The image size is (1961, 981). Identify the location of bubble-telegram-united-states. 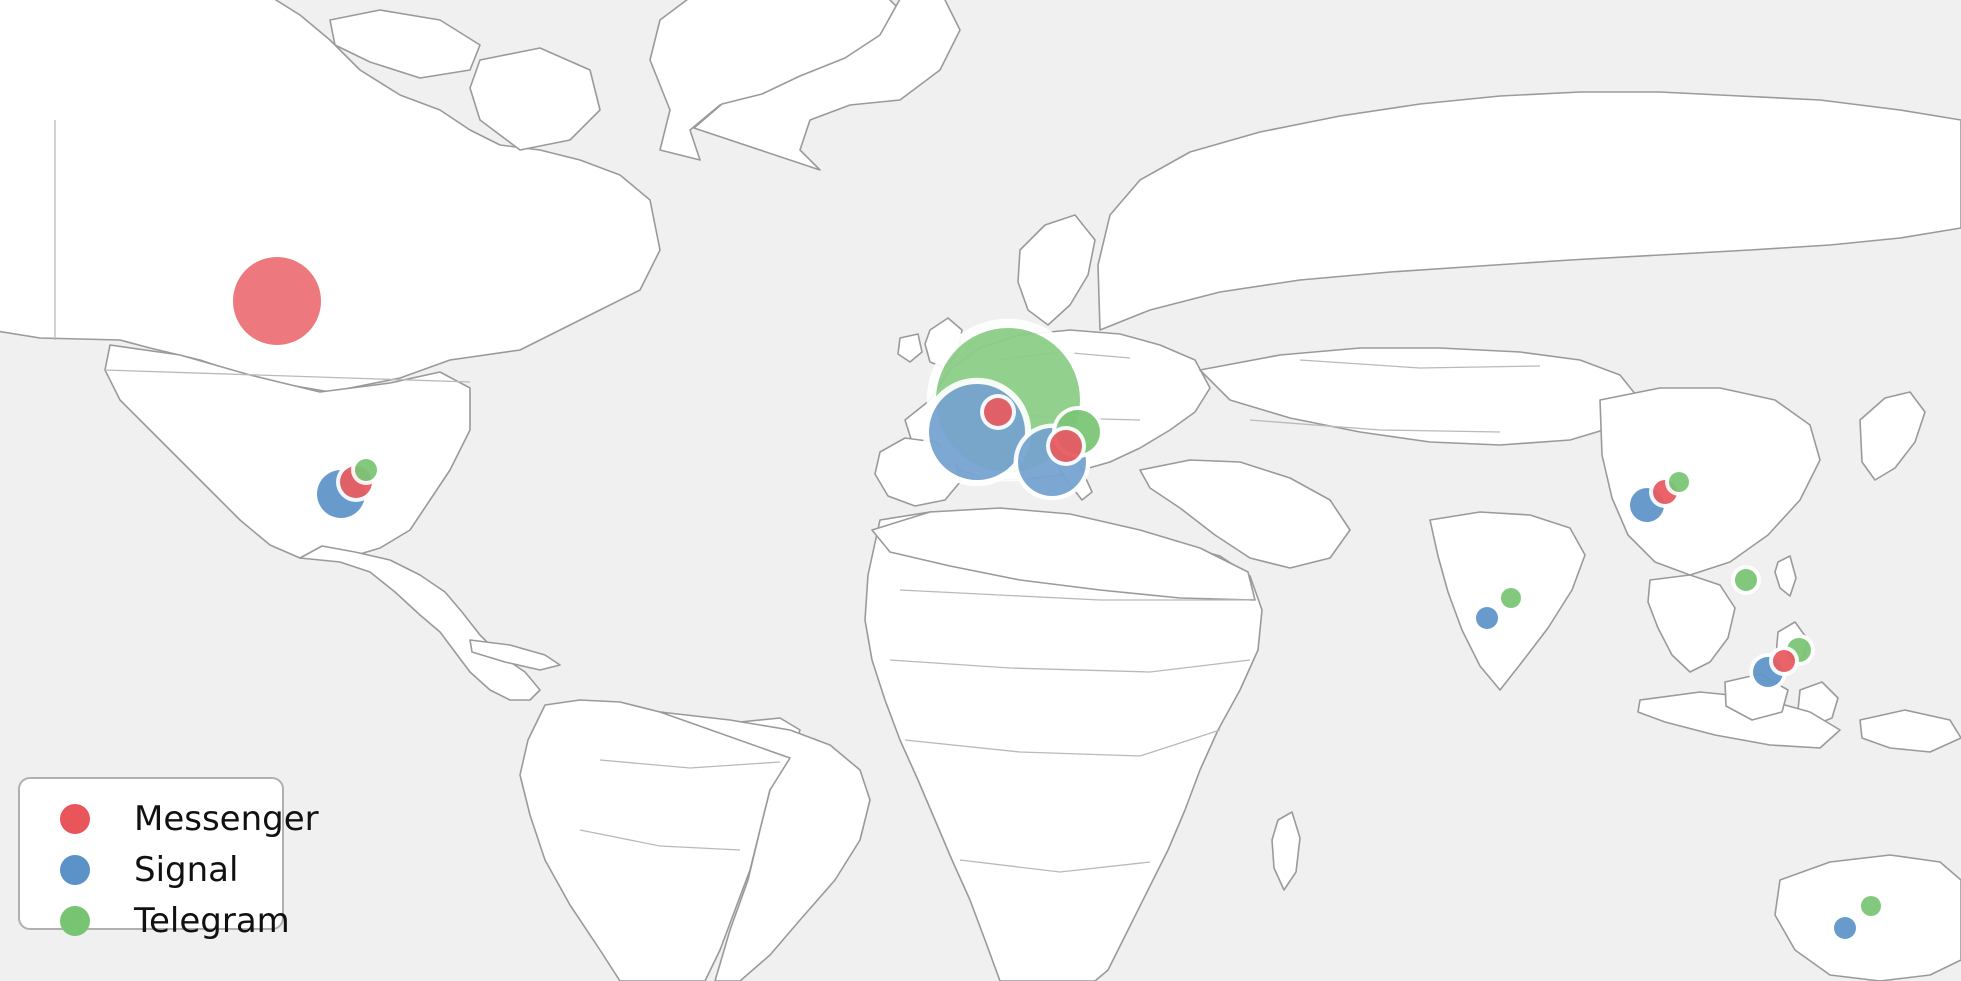
(366, 470).